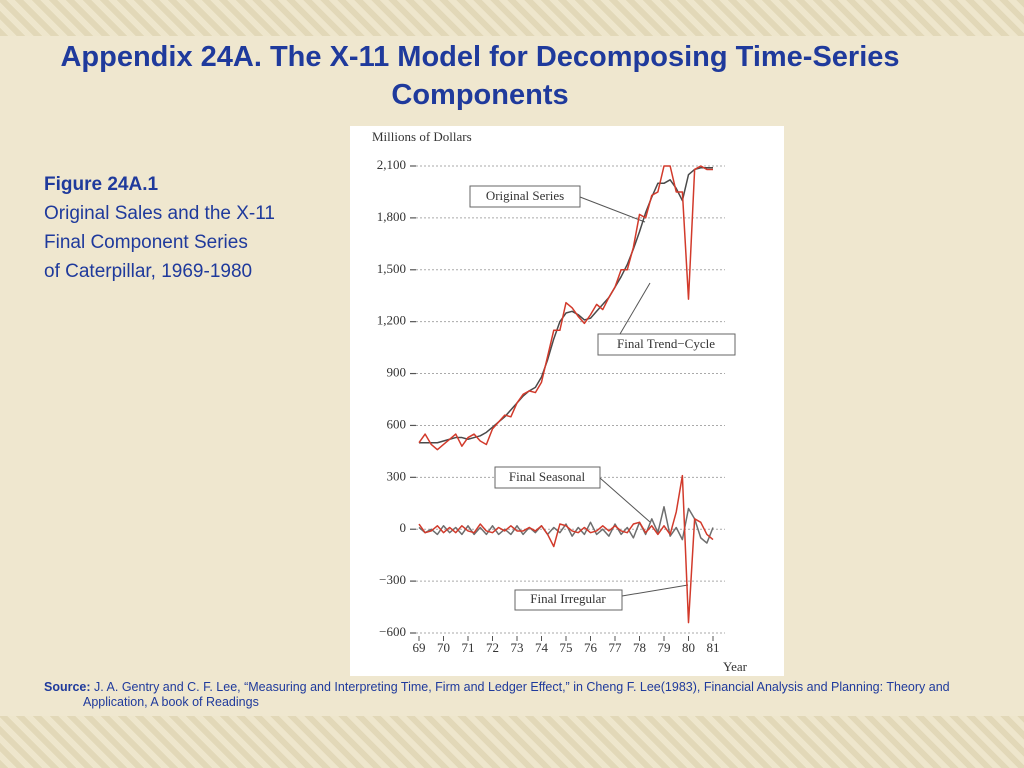 This screenshot has height=768, width=1024. What do you see at coordinates (391, 268) in the screenshot?
I see `y-tick-label: 1,500` at bounding box center [391, 268].